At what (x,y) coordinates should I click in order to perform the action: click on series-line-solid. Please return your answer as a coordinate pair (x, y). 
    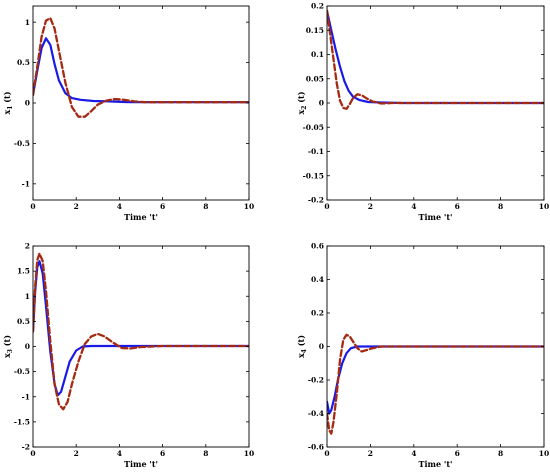
    Looking at the image, I should click on (141, 328).